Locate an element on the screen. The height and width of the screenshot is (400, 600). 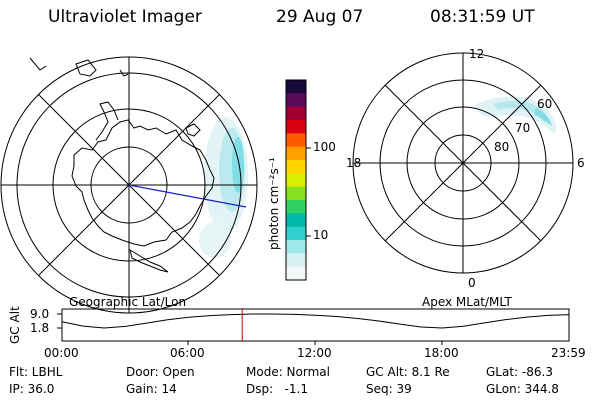
glon-info: GLon: 344.8 is located at coordinates (522, 389).